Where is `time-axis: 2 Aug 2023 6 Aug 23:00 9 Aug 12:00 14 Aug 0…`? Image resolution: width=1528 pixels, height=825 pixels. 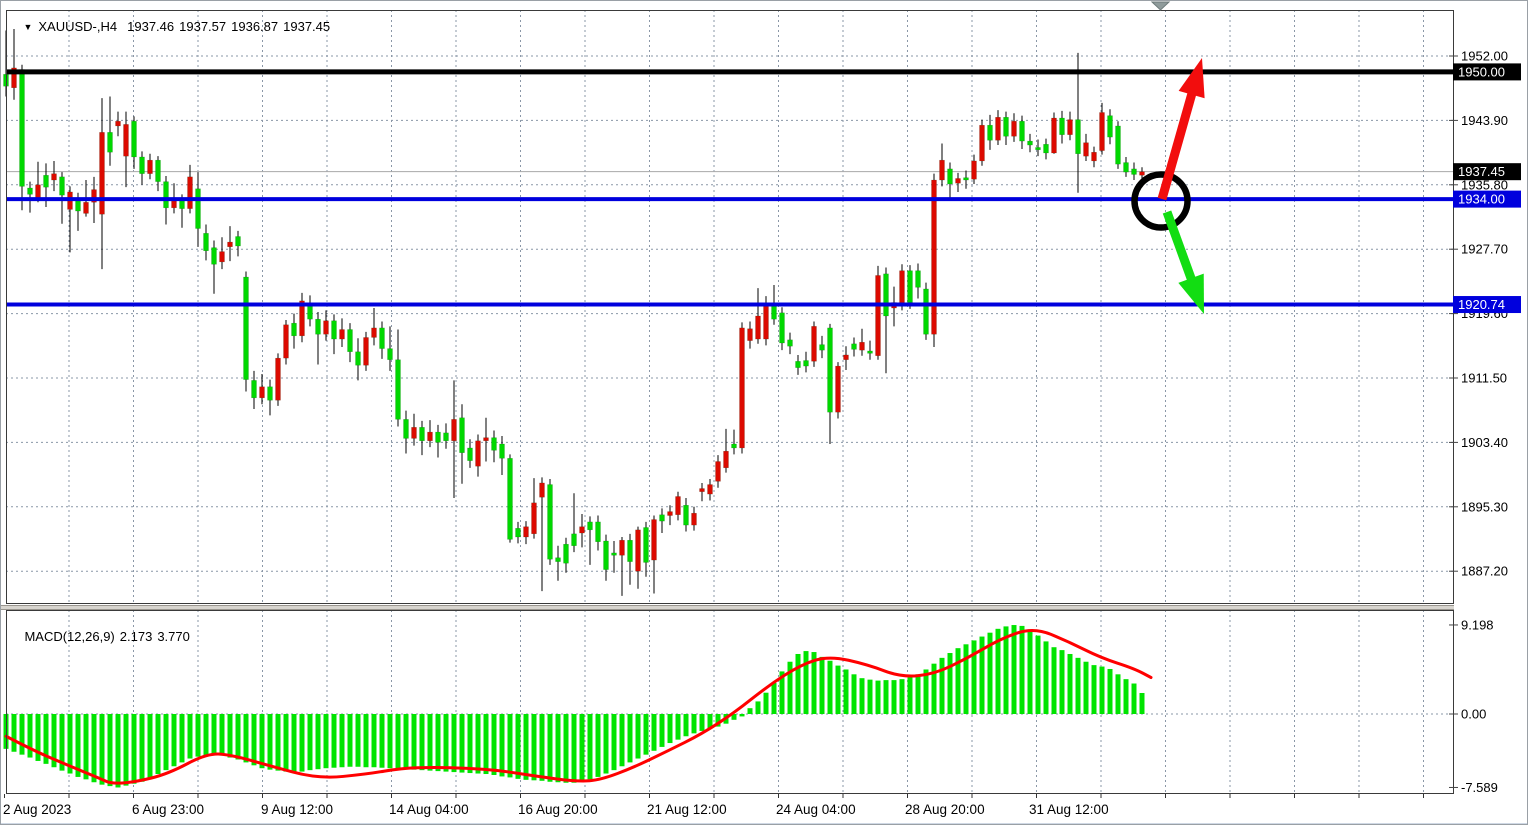
time-axis: 2 Aug 2023 6 Aug 23:00 9 Aug 12:00 14 Aug 0… is located at coordinates (713, 805).